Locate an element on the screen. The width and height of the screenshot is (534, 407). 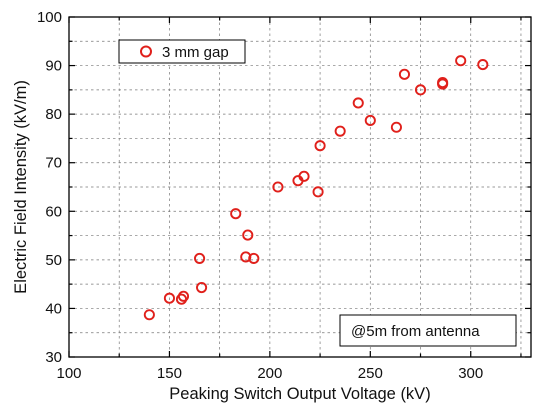
y-tick-label: 70 is located at coordinates (53, 163).